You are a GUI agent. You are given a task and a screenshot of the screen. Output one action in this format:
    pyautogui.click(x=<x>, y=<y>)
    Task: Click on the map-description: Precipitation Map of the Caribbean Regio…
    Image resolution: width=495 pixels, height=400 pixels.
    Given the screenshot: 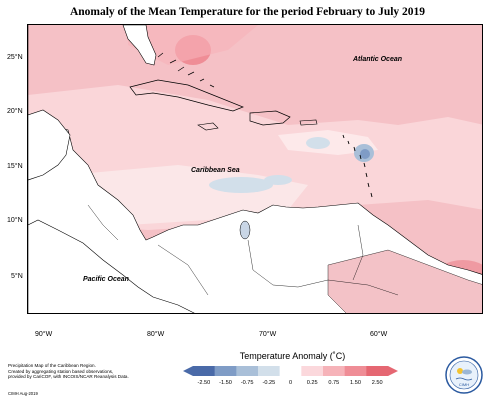 What is the action you would take?
    pyautogui.click(x=73, y=371)
    